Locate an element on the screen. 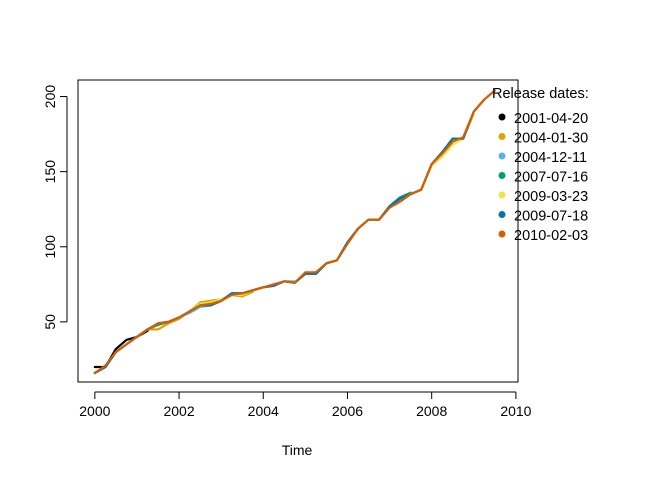  y-tick-label: 50 is located at coordinates (50, 322).